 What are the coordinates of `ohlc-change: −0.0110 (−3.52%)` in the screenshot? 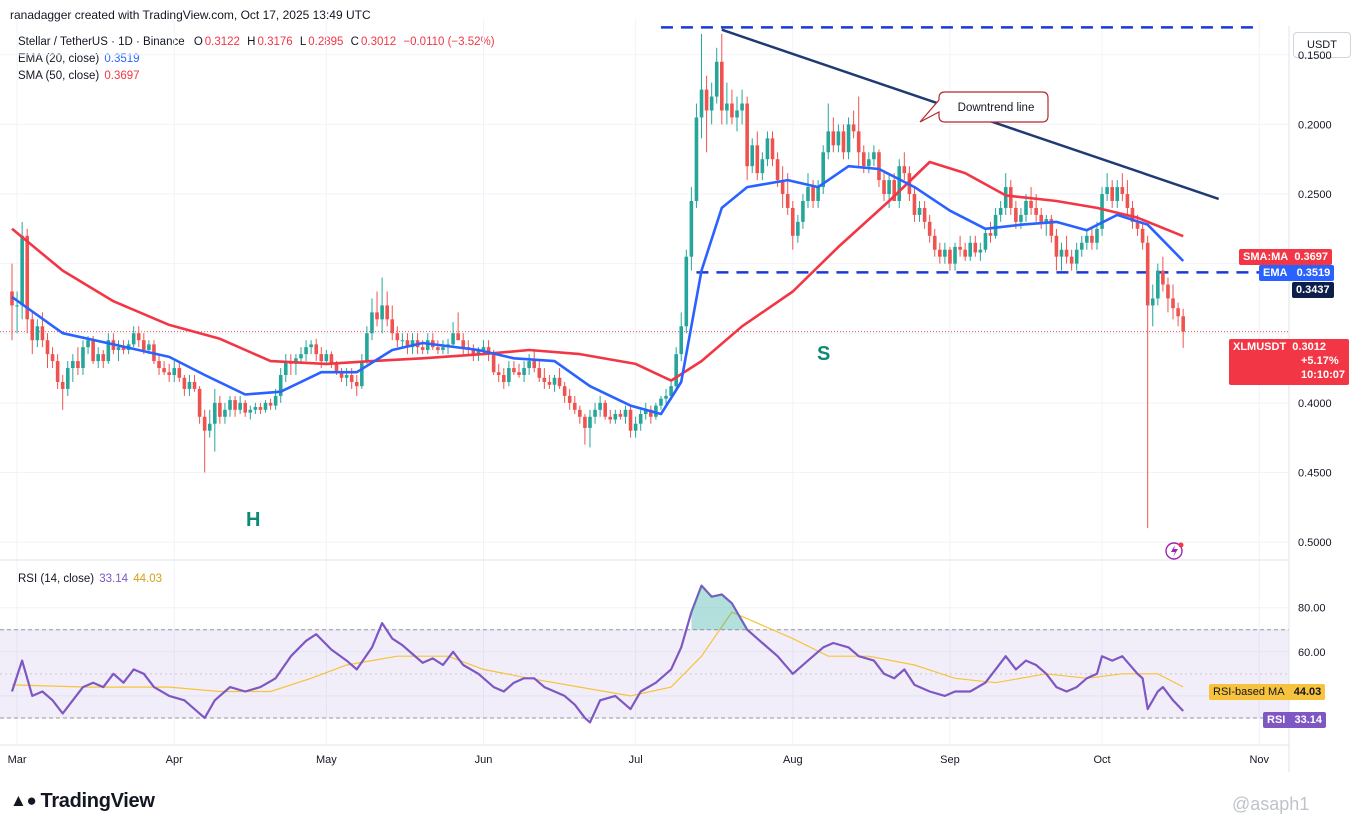 It's located at (449, 42).